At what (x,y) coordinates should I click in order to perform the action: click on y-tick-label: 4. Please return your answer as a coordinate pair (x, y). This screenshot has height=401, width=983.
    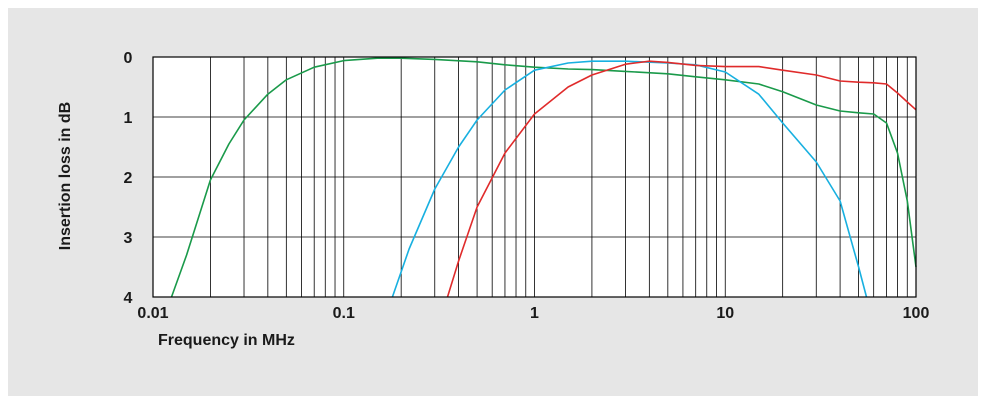
    Looking at the image, I should click on (128, 298).